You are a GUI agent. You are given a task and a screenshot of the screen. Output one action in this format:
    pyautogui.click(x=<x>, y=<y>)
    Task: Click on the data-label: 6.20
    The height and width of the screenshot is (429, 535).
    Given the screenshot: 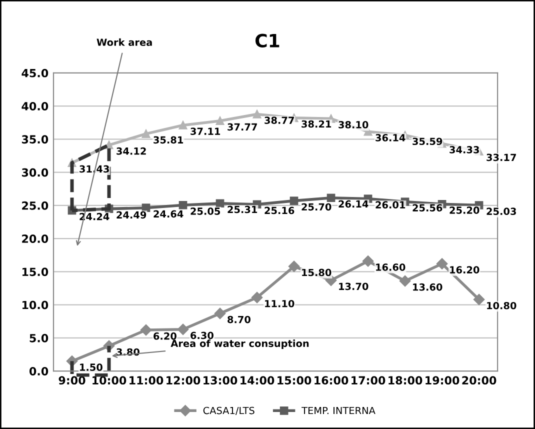 What is the action you would take?
    pyautogui.click(x=165, y=336)
    